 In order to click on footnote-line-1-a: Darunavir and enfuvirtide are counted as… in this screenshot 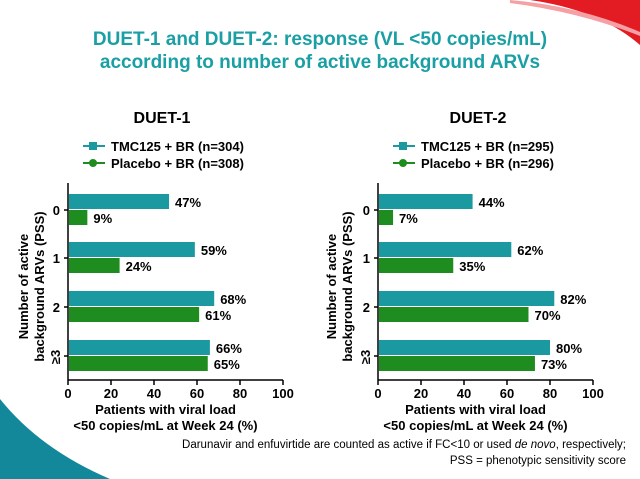, I will do `click(348, 445)`.